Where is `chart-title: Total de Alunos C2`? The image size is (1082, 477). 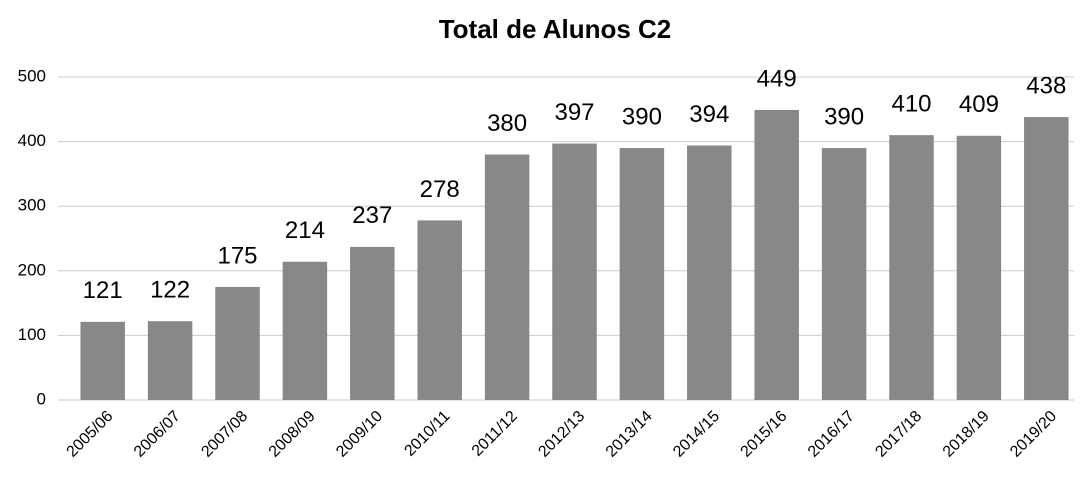
chart-title: Total de Alunos C2 is located at coordinates (555, 29).